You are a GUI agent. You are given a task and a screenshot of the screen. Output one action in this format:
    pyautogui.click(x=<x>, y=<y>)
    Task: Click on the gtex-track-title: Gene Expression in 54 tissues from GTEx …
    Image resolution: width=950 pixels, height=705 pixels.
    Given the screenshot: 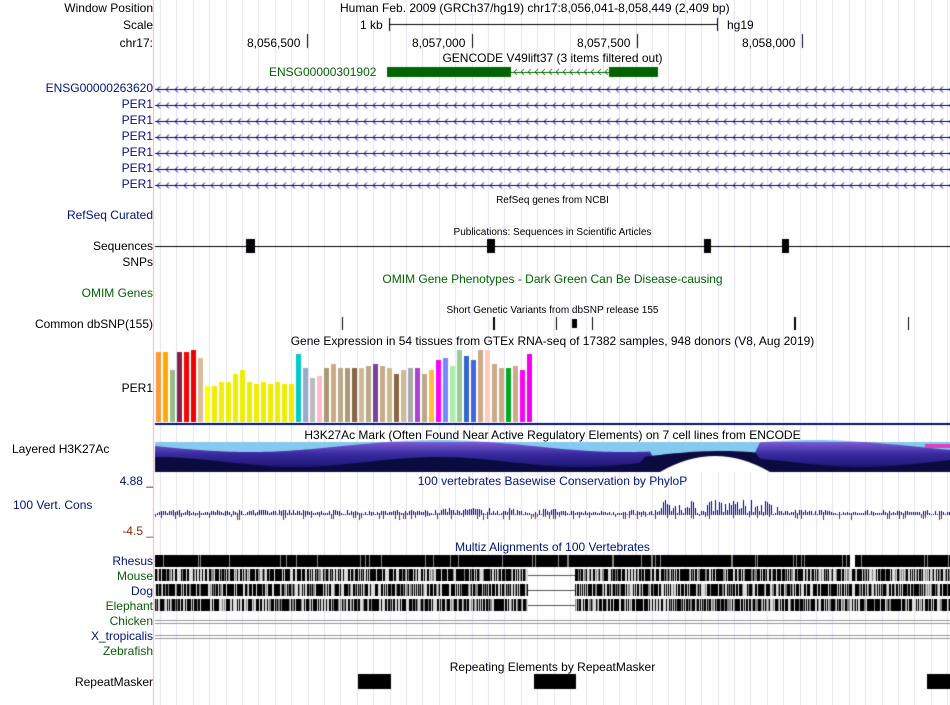 What is the action you would take?
    pyautogui.click(x=552, y=341)
    